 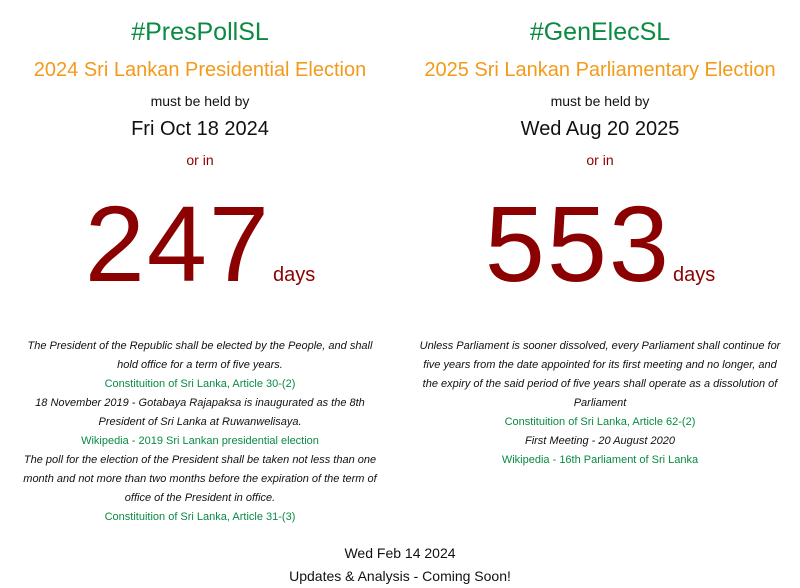 What do you see at coordinates (200, 70) in the screenshot?
I see `presidential-election-title: 2024 Sri Lankan Presidential Election` at bounding box center [200, 70].